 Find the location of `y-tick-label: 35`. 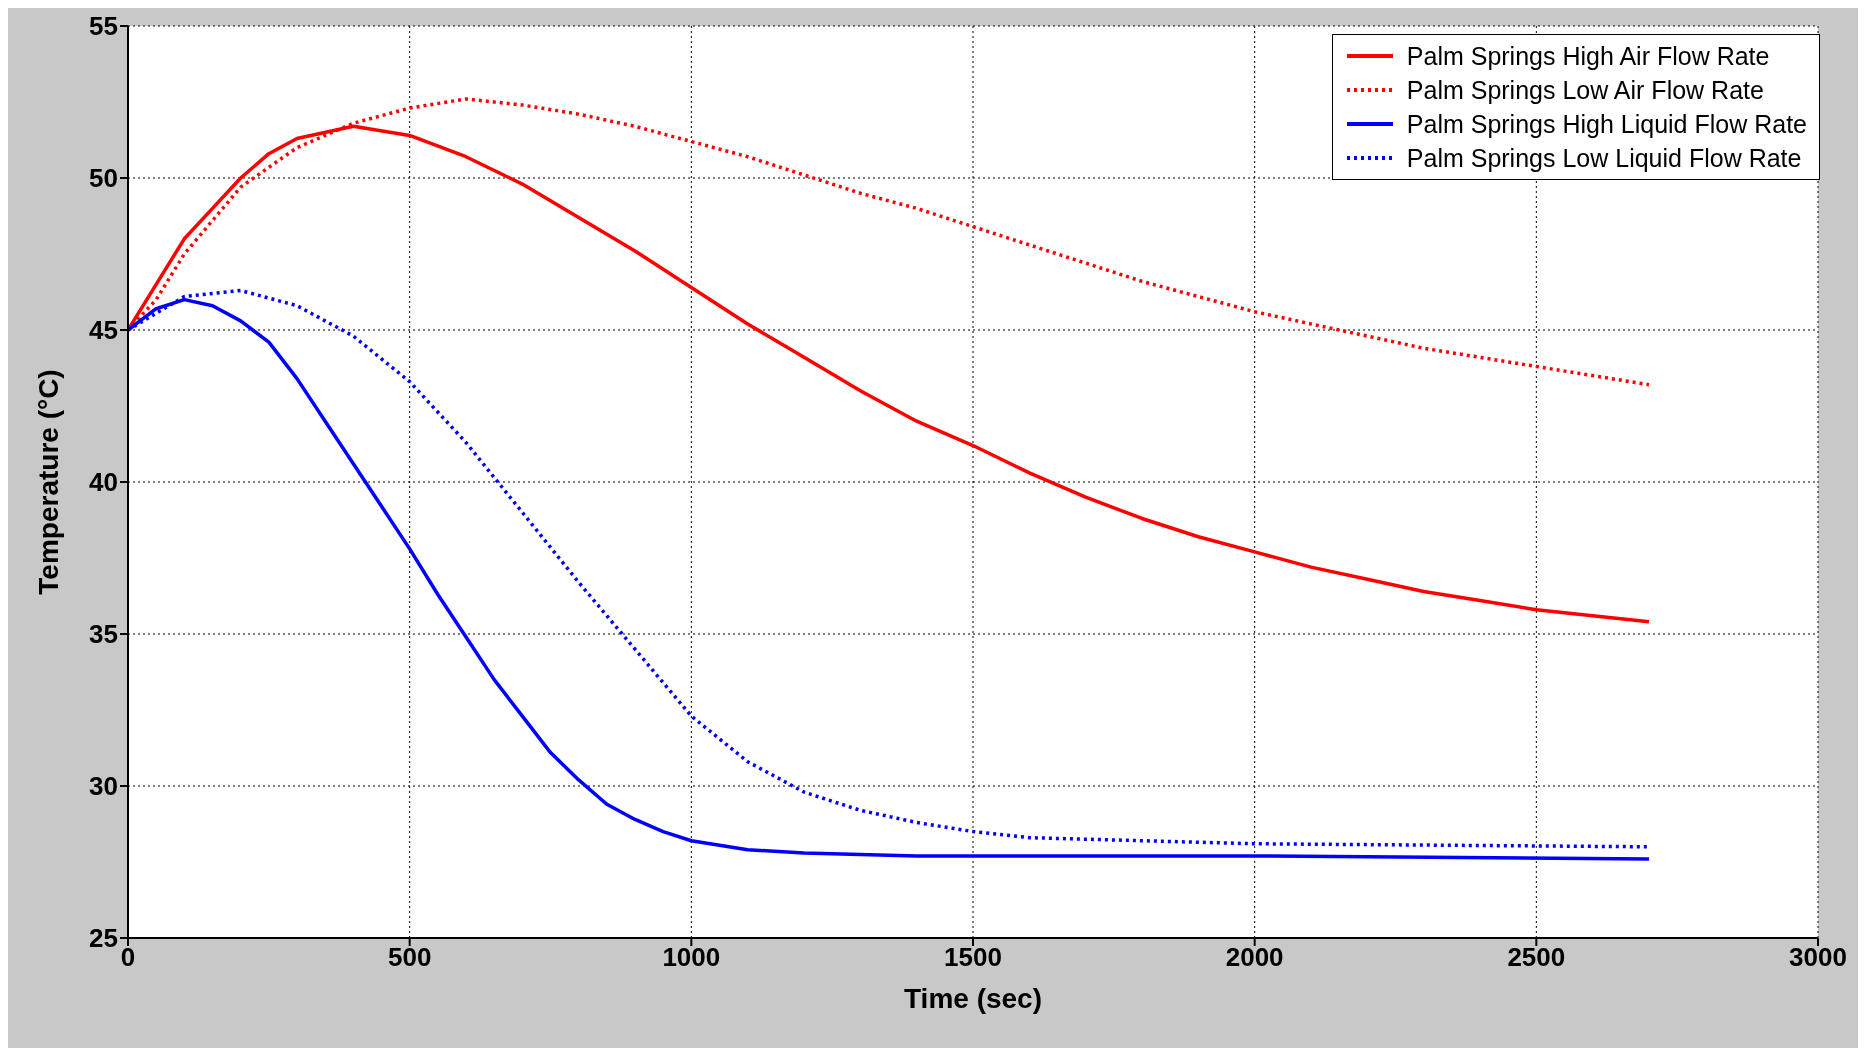

y-tick-label: 35 is located at coordinates (103, 634).